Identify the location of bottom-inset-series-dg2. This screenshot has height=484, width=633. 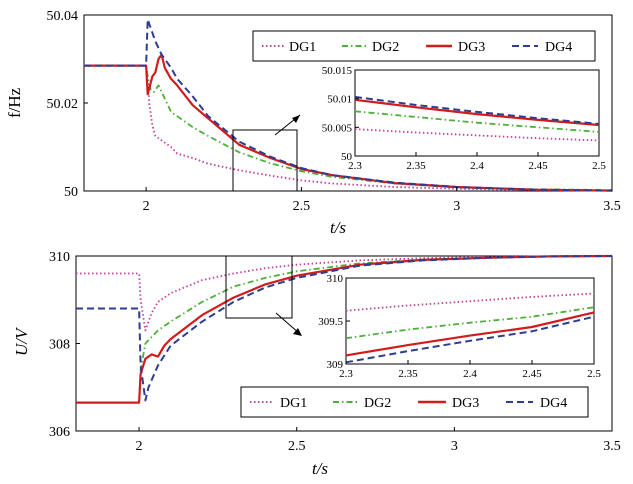
(470, 323).